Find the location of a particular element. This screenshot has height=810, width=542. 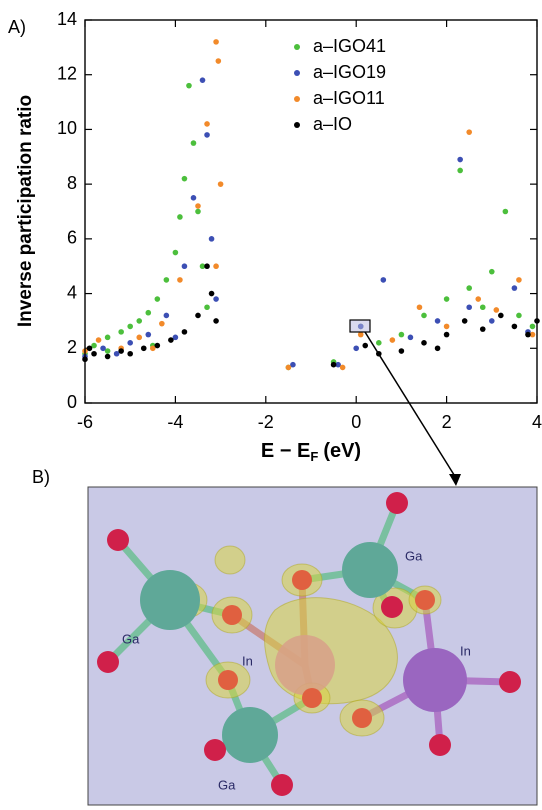

legend-label: a–IO is located at coordinates (332, 124).